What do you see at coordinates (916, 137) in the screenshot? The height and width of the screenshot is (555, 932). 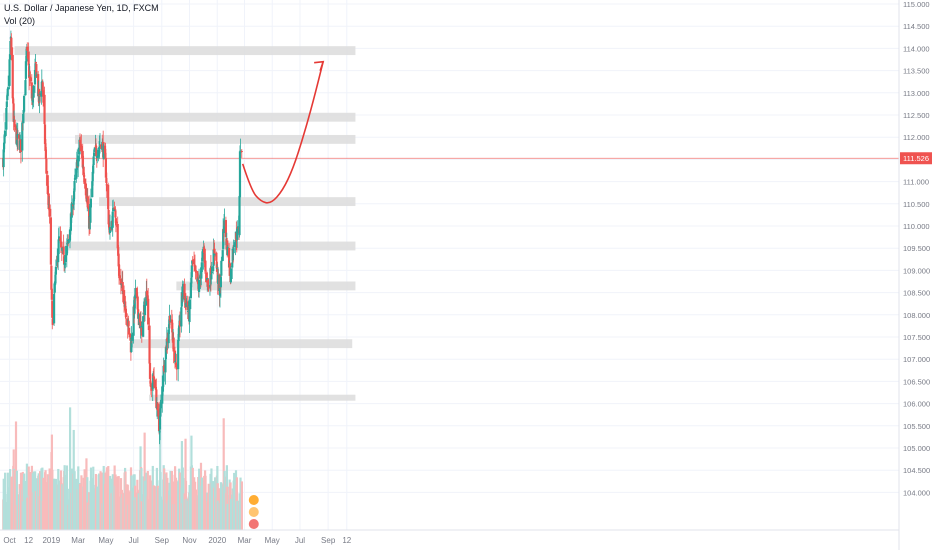 I see `price-tick-label: 112.000` at bounding box center [916, 137].